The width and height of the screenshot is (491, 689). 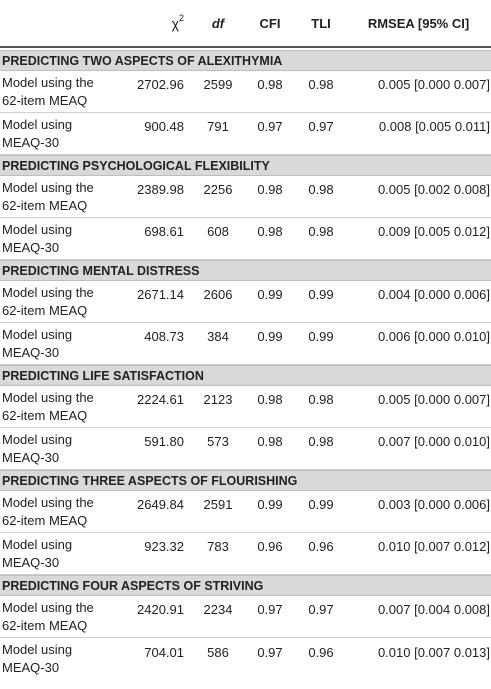 I want to click on header-cfi: CFI, so click(x=270, y=23).